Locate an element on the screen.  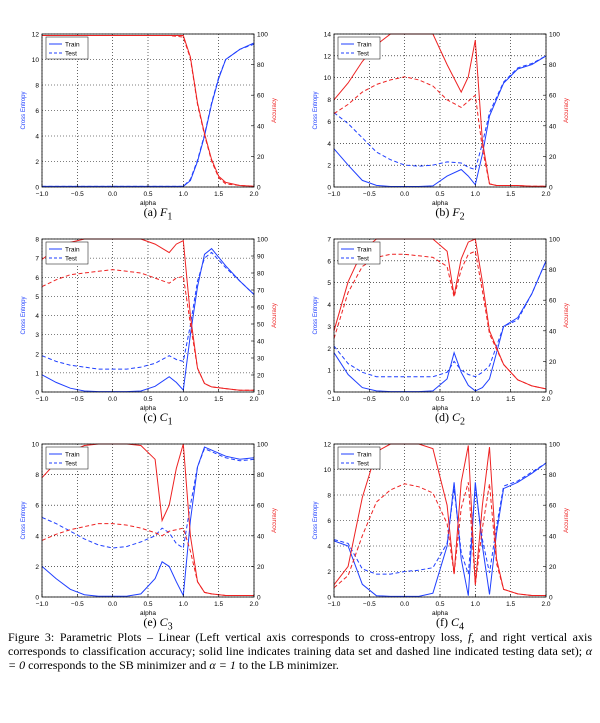
subfigure-caption-subscript: 2 is located at coordinates (462, 217).